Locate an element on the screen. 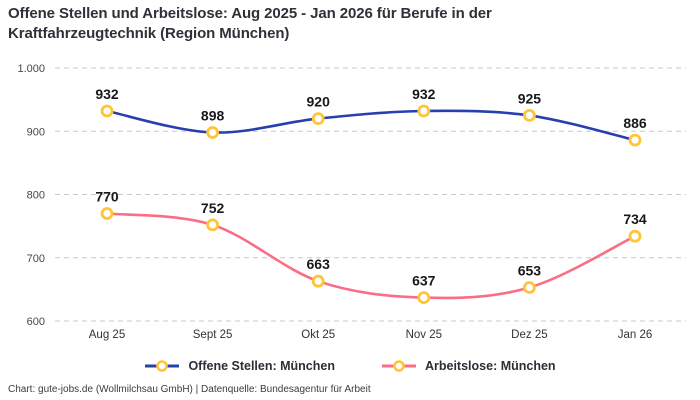 This screenshot has width=700, height=400. x-axis-label: Jan 26 is located at coordinates (635, 335).